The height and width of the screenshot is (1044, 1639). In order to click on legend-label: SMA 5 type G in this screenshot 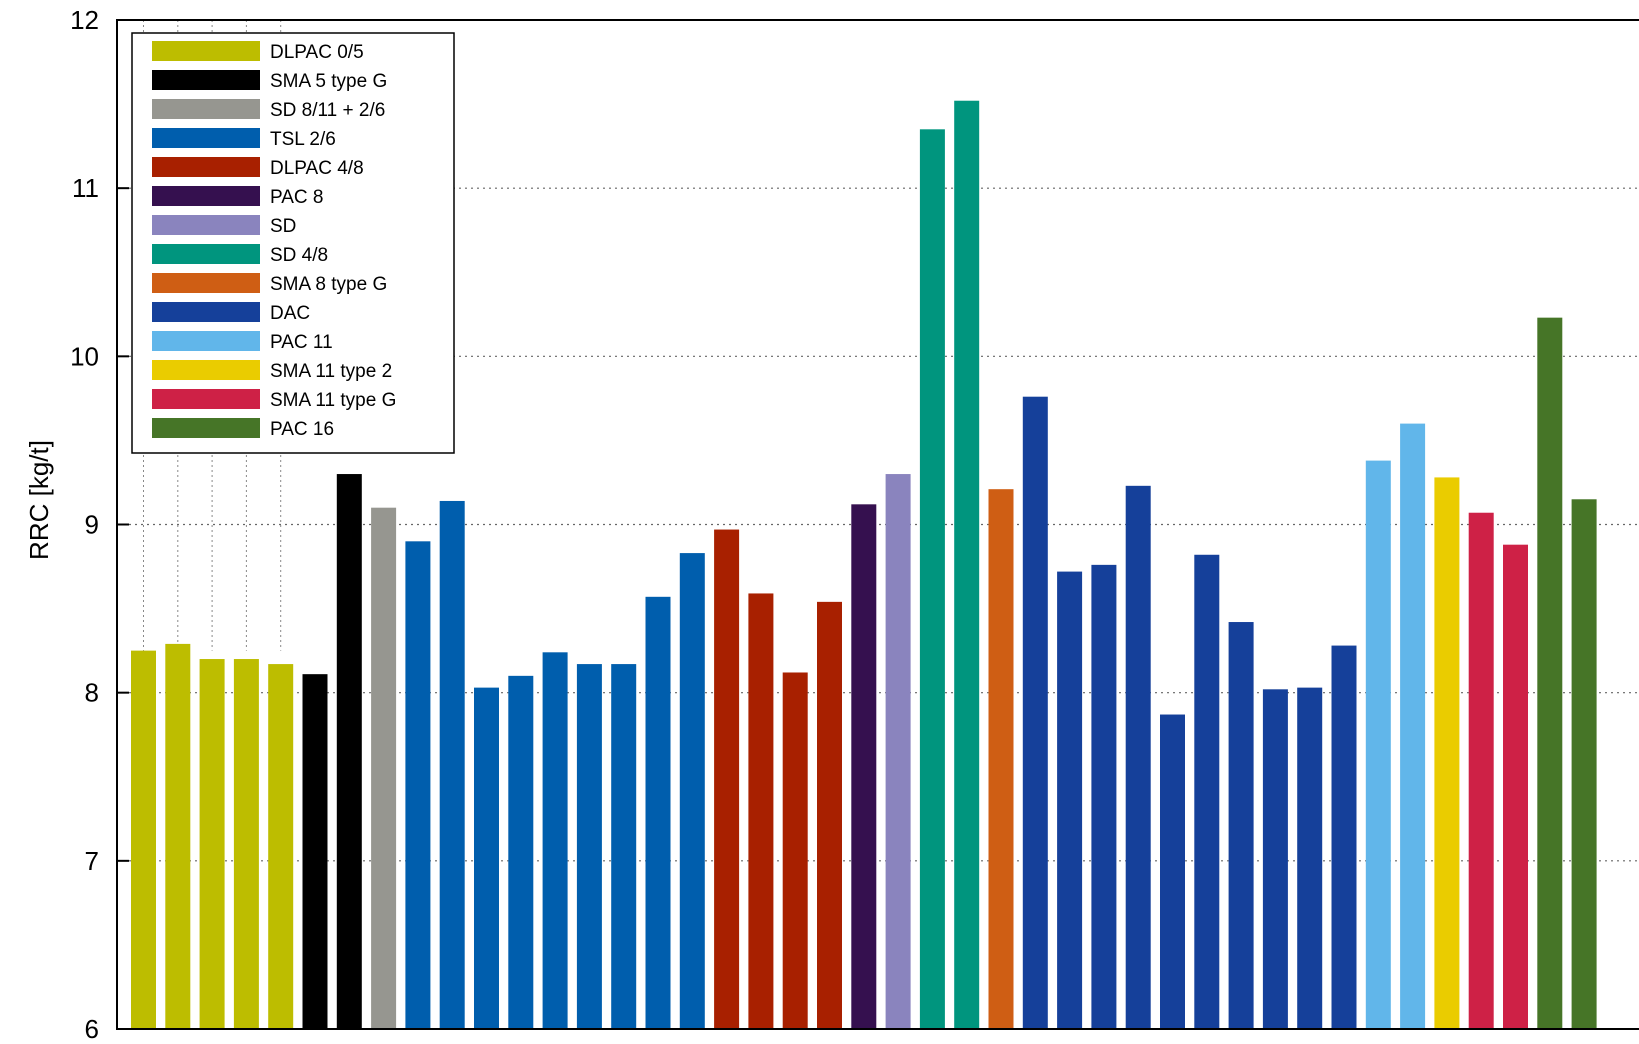, I will do `click(328, 81)`.